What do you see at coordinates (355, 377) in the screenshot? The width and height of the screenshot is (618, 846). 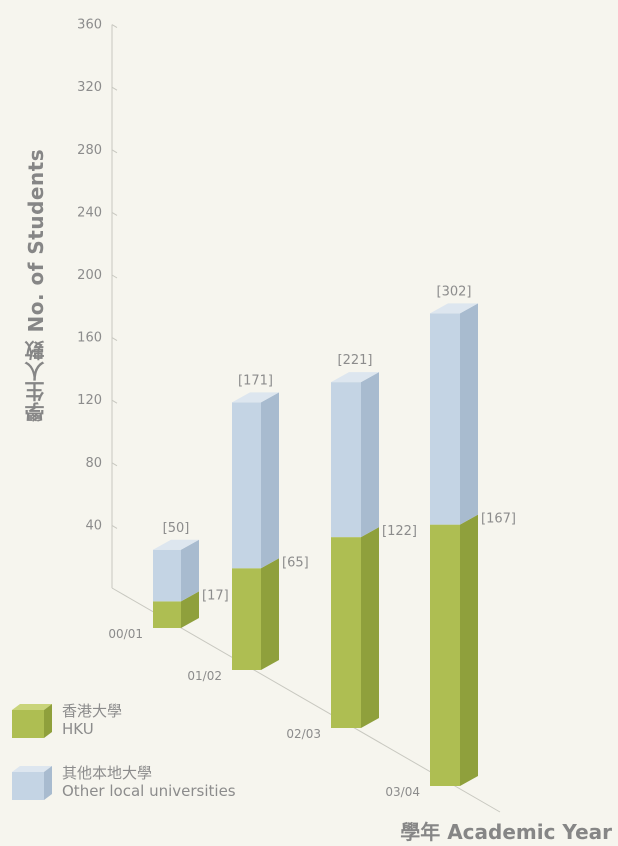 I see `bar-other-02-03-top` at bounding box center [355, 377].